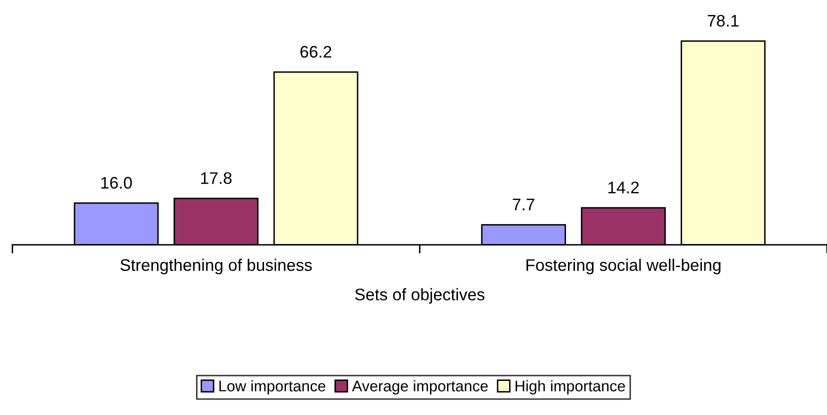 This screenshot has height=415, width=827. Describe the element at coordinates (316, 52) in the screenshot. I see `data-label: 66.2` at that location.